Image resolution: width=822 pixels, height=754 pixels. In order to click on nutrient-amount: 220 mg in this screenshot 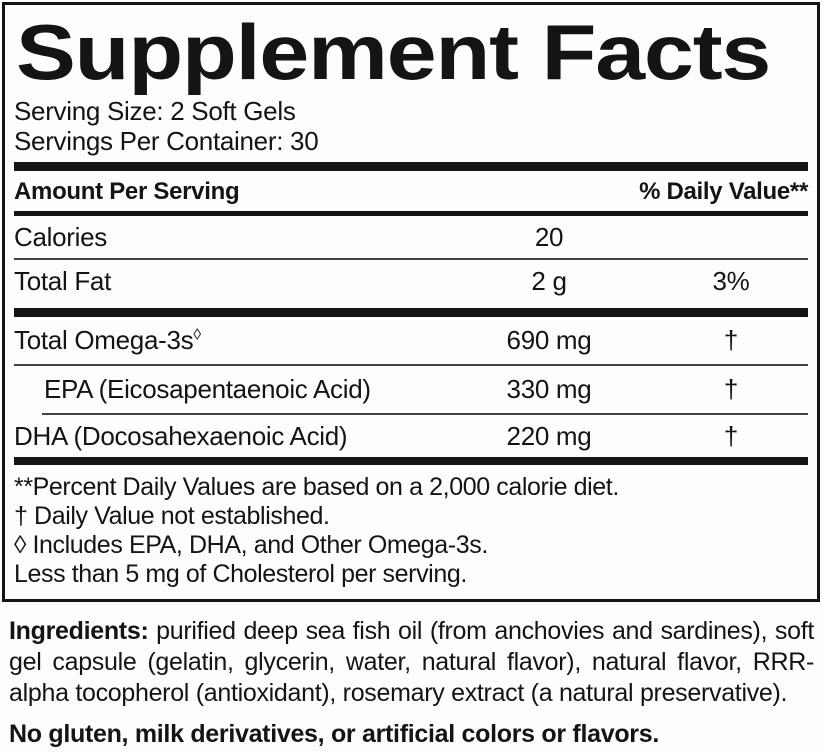, I will do `click(549, 435)`.